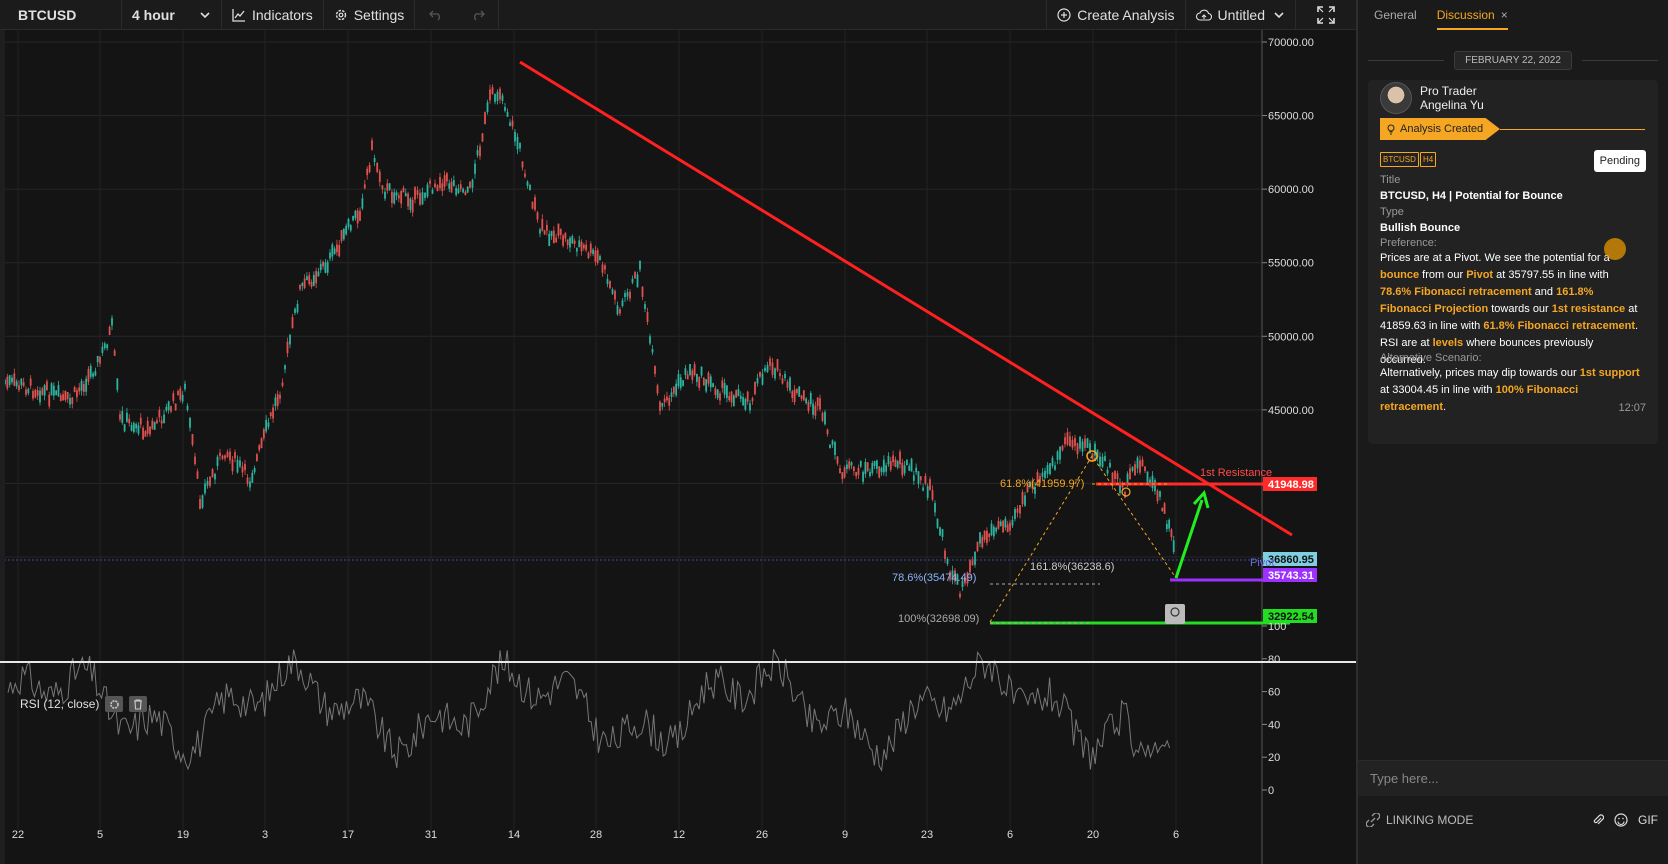  Describe the element at coordinates (436, 15) in the screenshot. I see `undo-button` at that location.